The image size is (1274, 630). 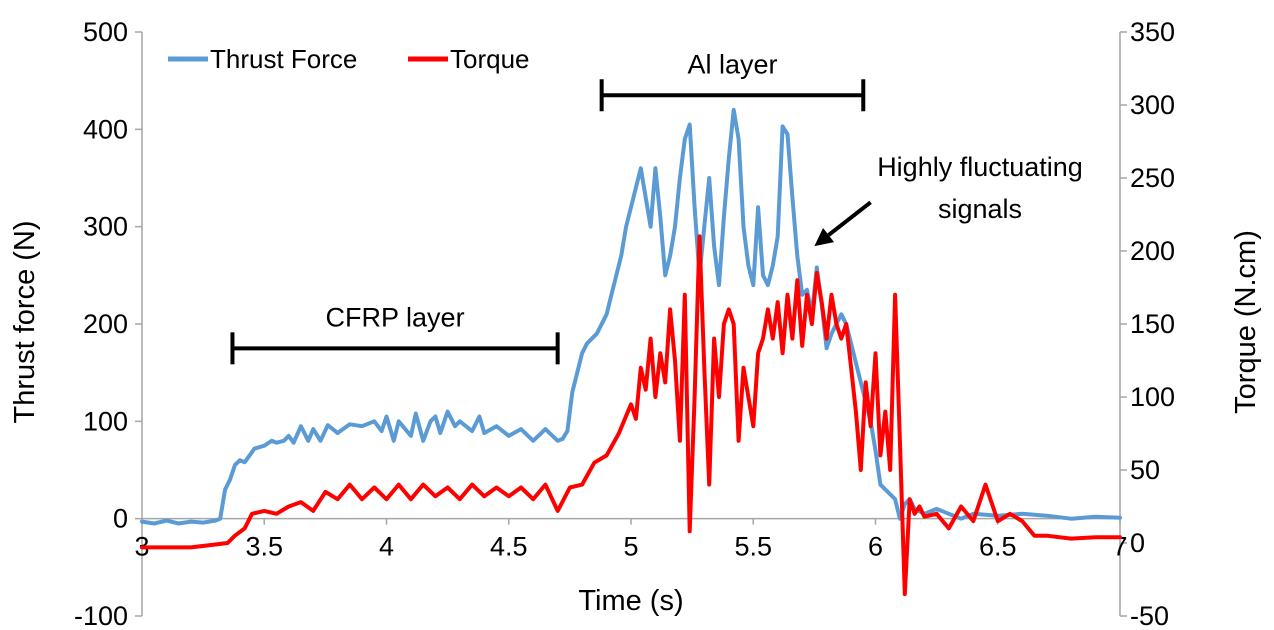 I want to click on right-tick-label: 250, so click(x=1152, y=178).